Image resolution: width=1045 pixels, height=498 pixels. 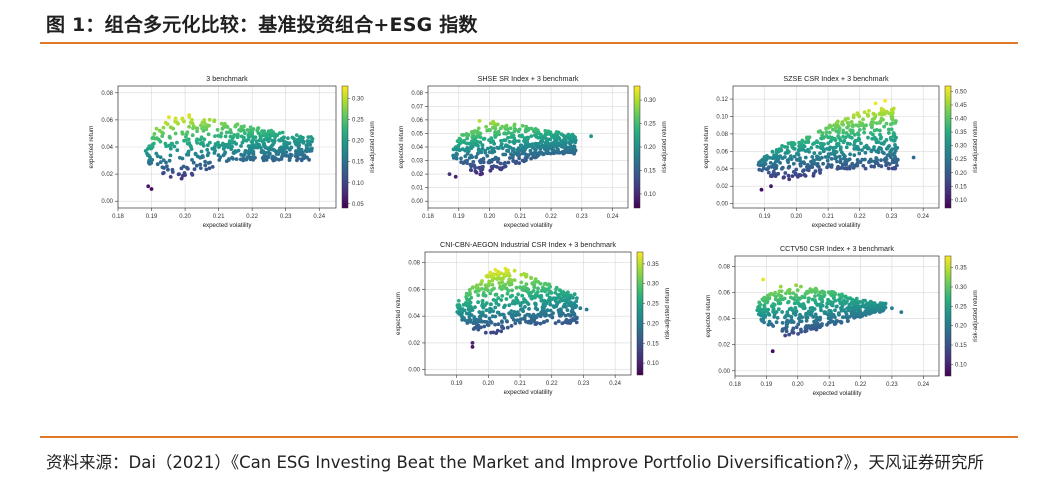 What do you see at coordinates (613, 217) in the screenshot?
I see `x-tick-label: 0.24` at bounding box center [613, 217].